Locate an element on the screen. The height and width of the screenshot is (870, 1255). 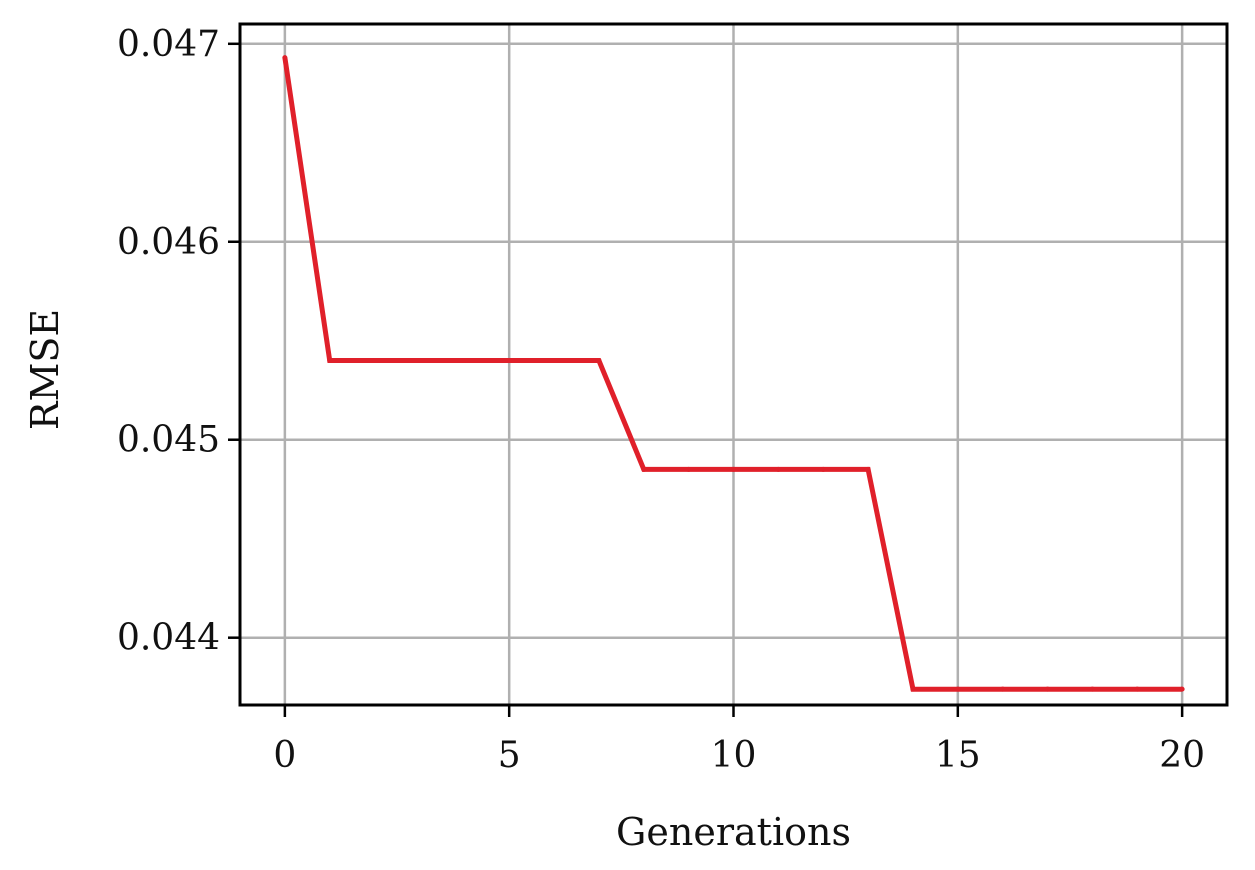
x-tick-label: 10 is located at coordinates (734, 755).